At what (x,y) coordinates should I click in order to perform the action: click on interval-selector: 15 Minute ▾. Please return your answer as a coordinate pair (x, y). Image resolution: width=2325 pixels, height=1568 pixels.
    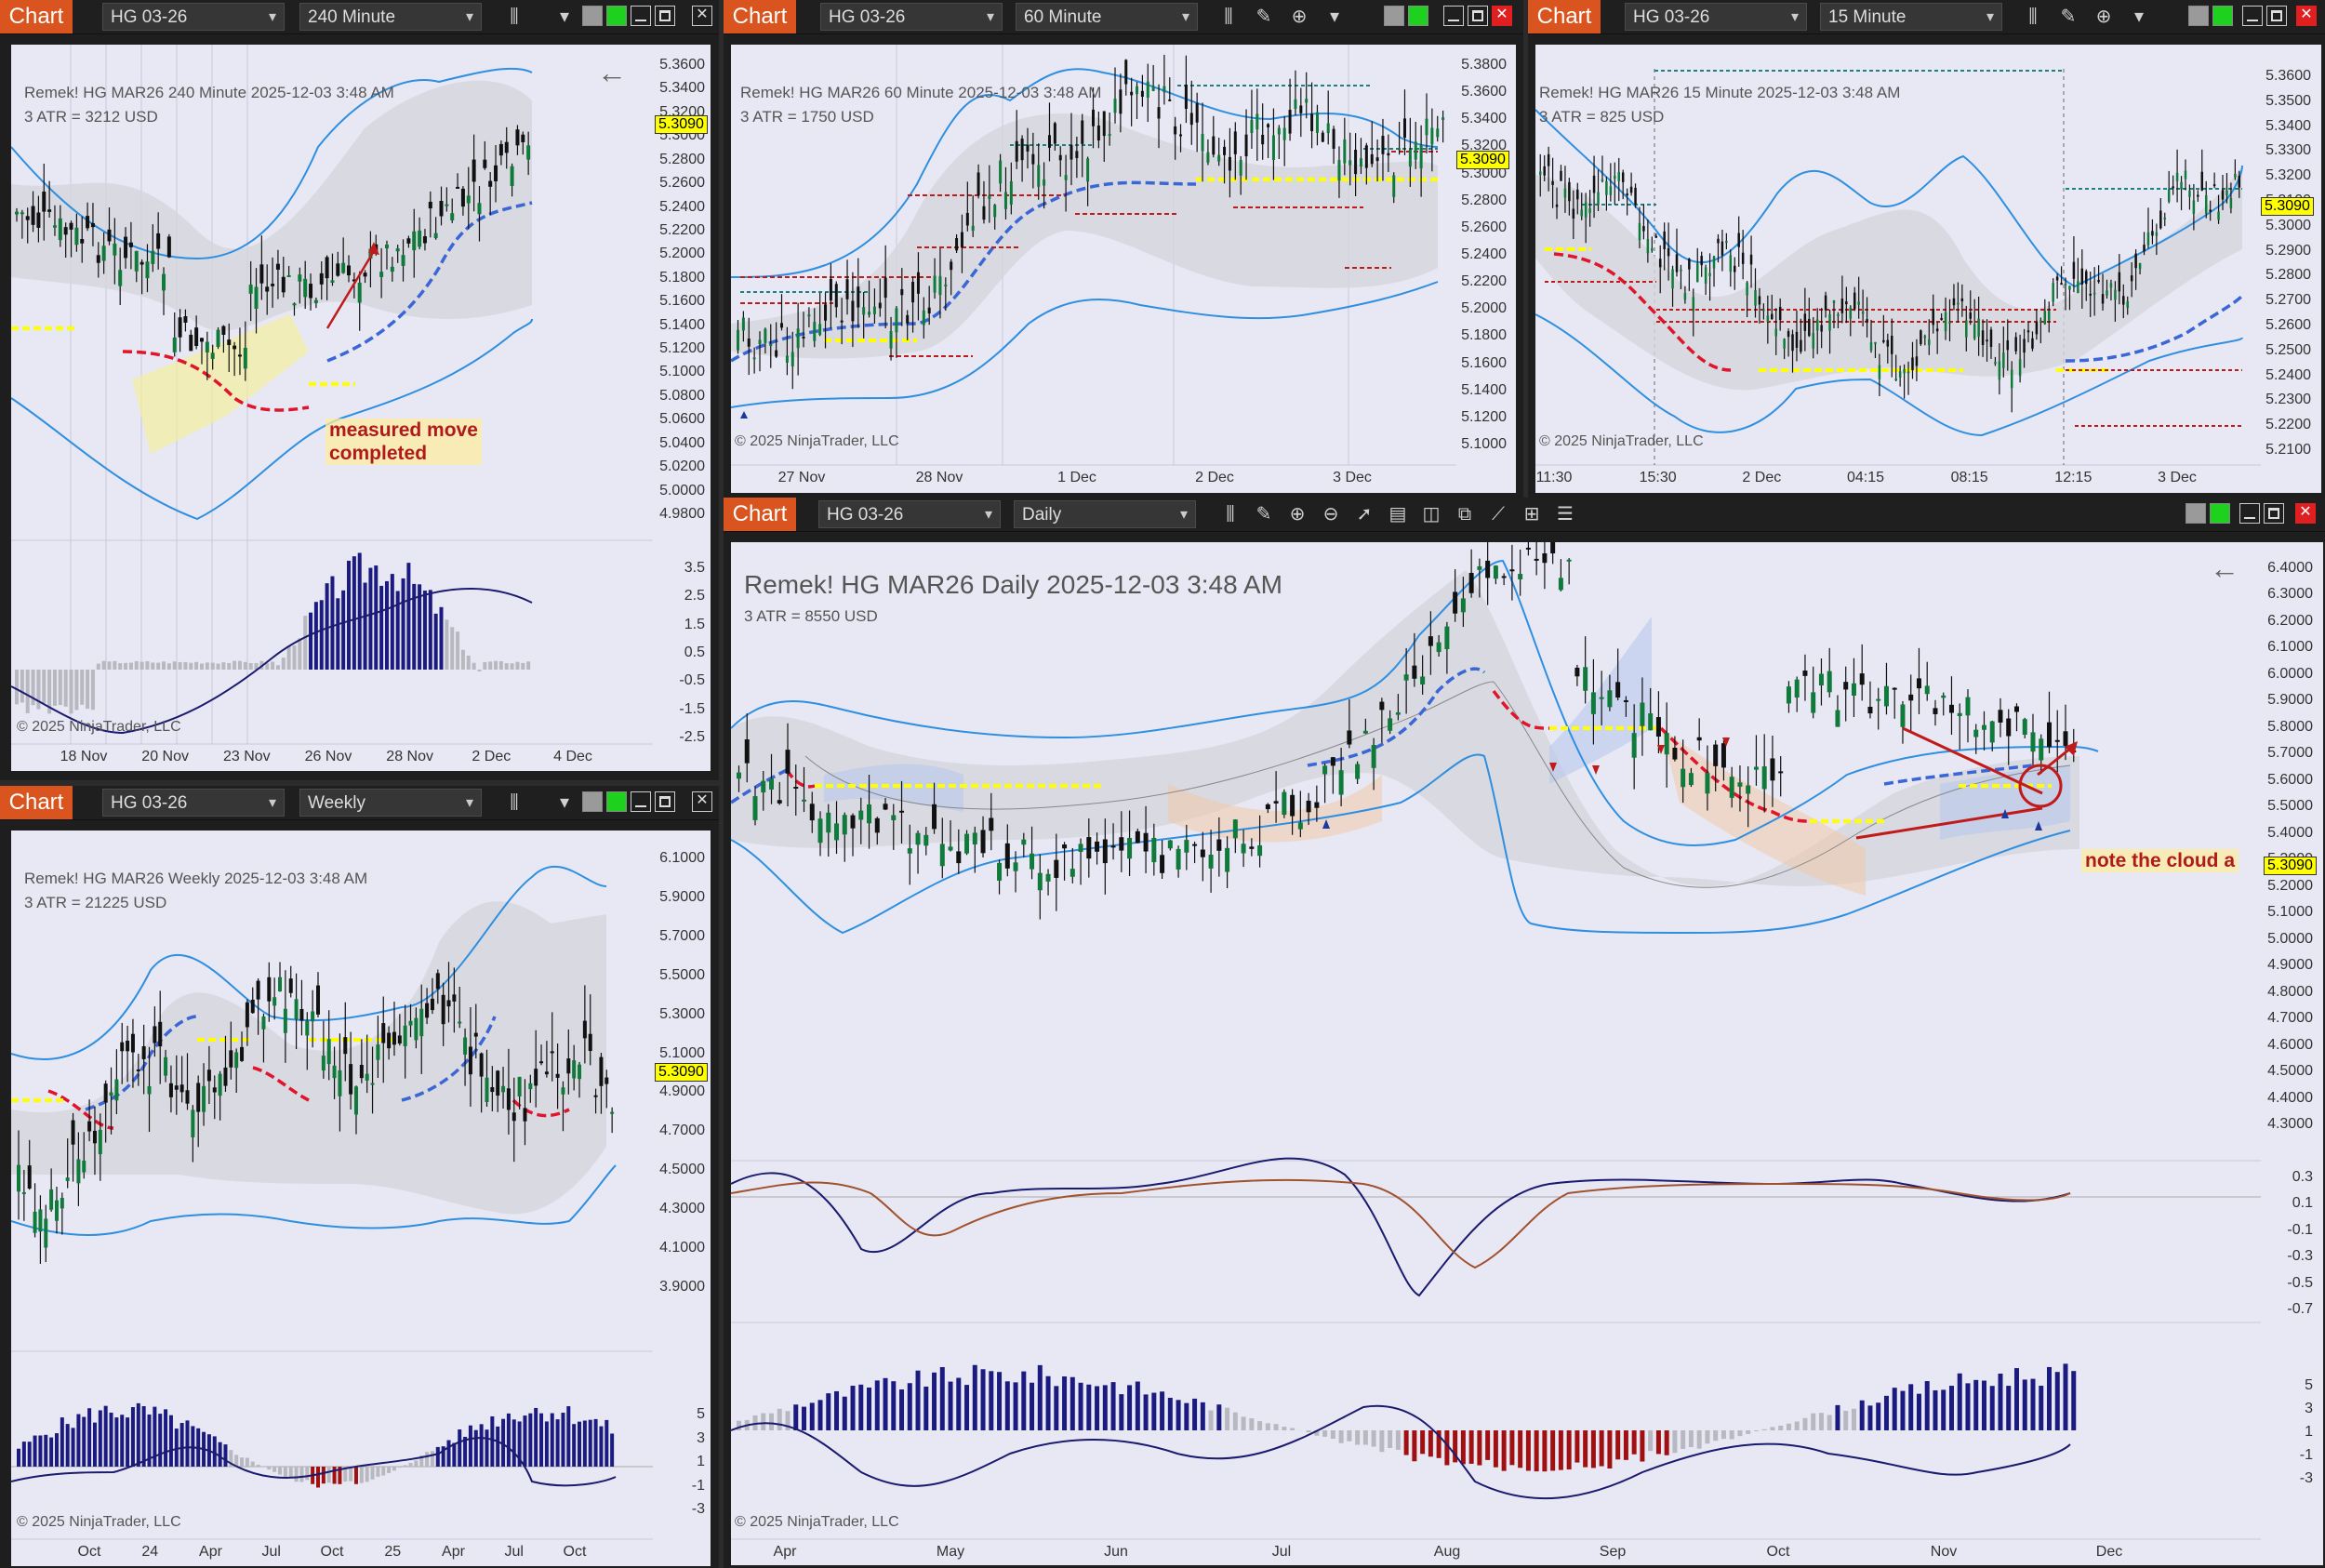
    Looking at the image, I should click on (1911, 17).